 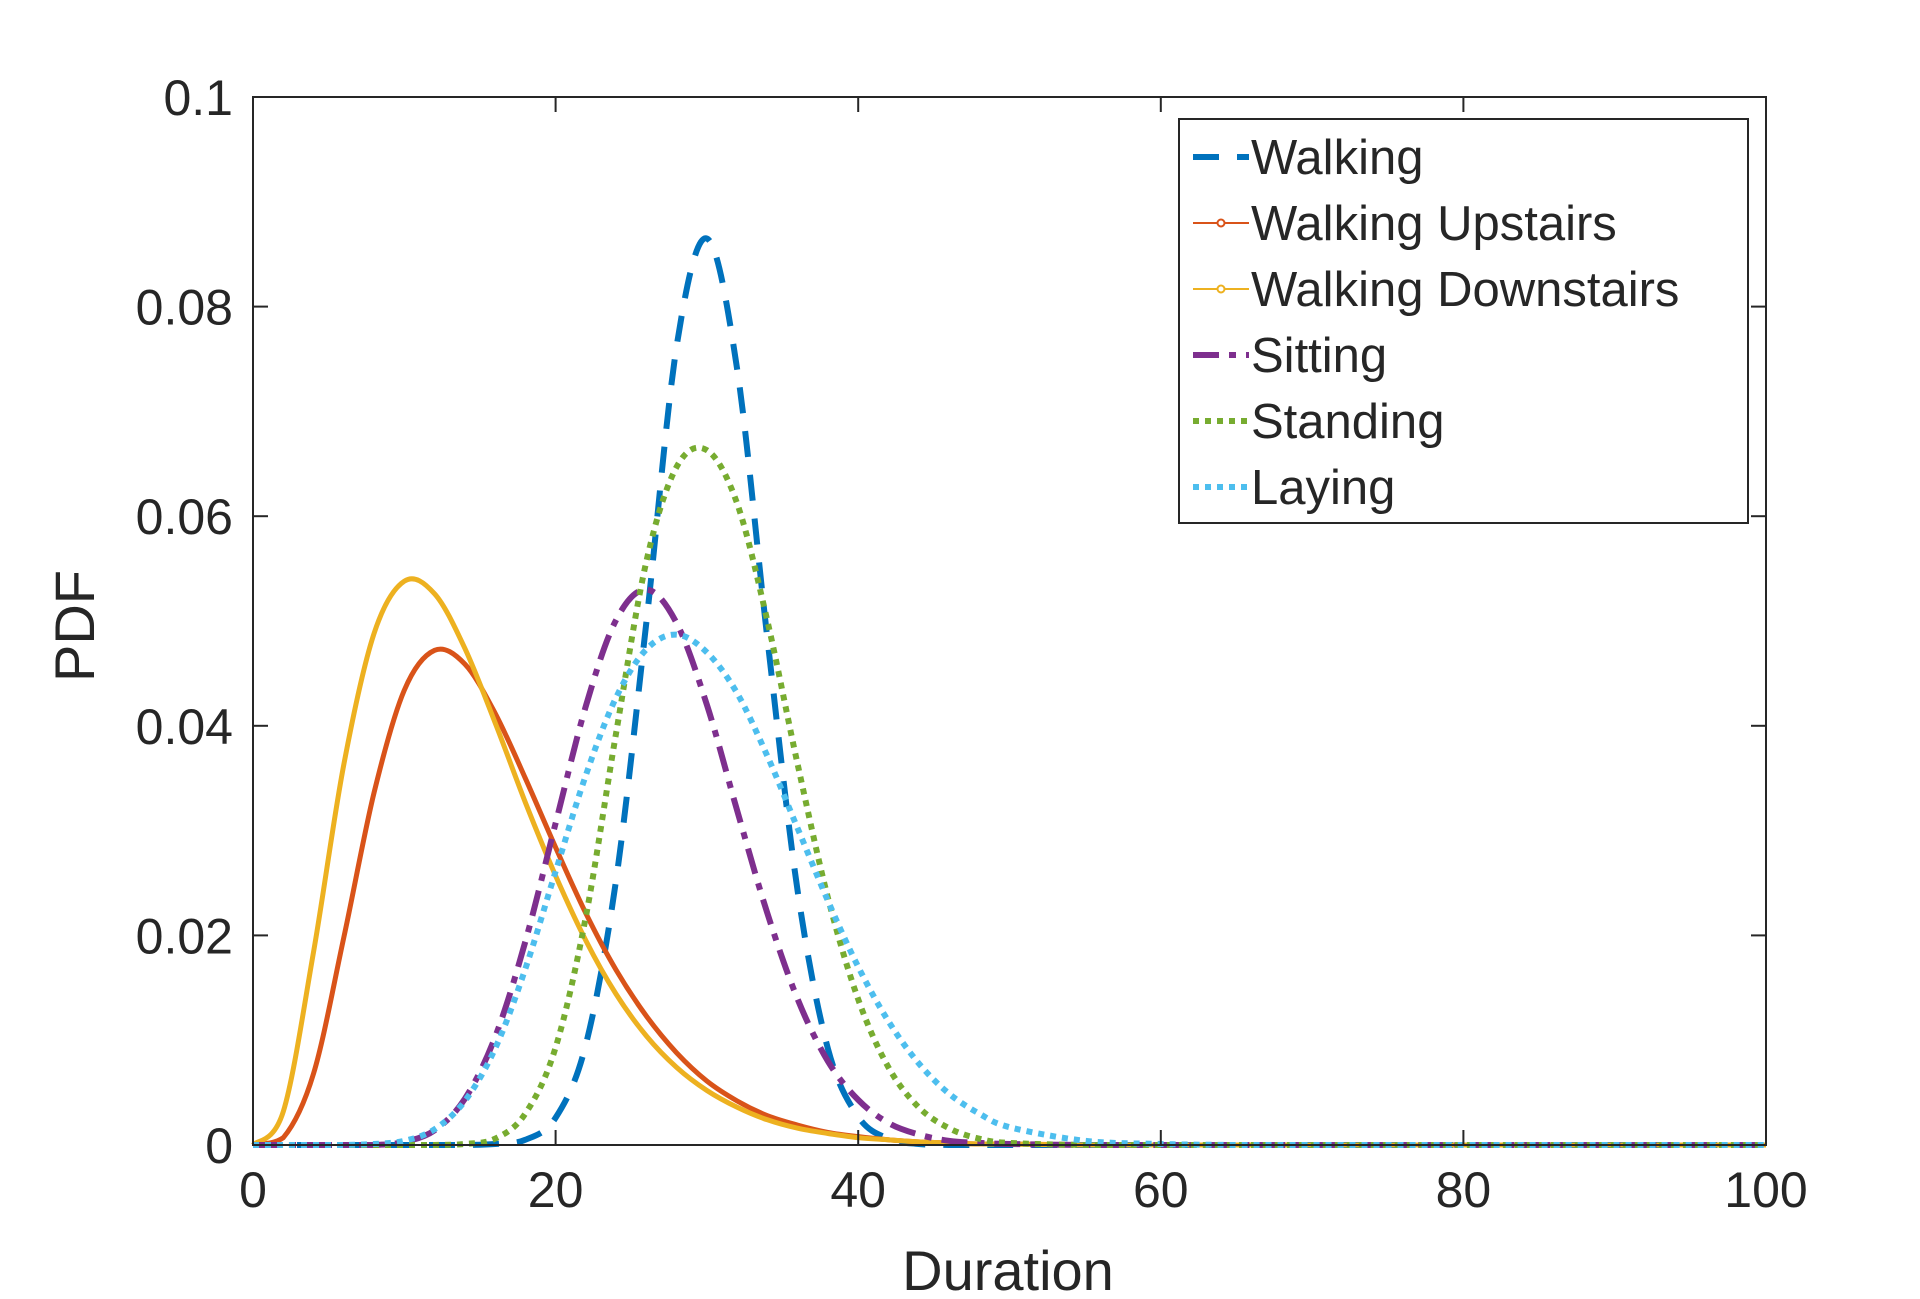 What do you see at coordinates (184, 517) in the screenshot?
I see `y-tick-label: 0.06` at bounding box center [184, 517].